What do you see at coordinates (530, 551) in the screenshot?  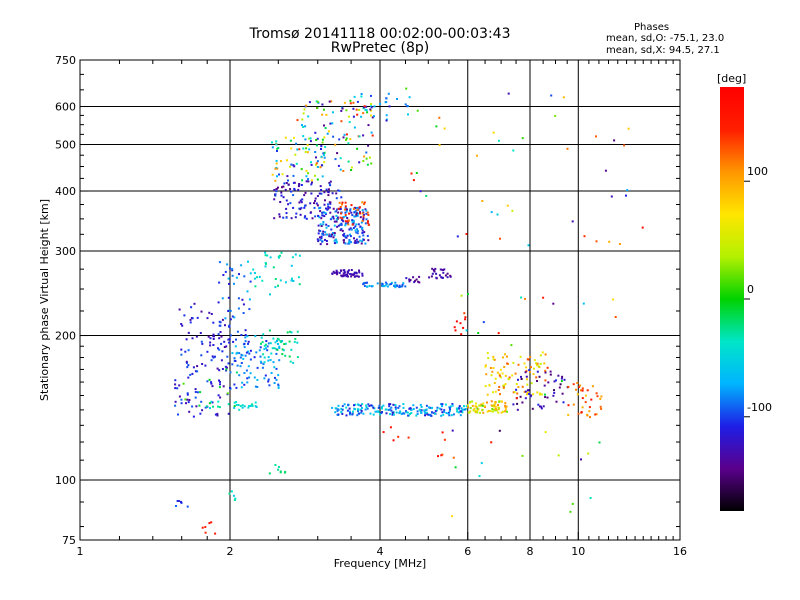 I see `x-tick-label: 8` at bounding box center [530, 551].